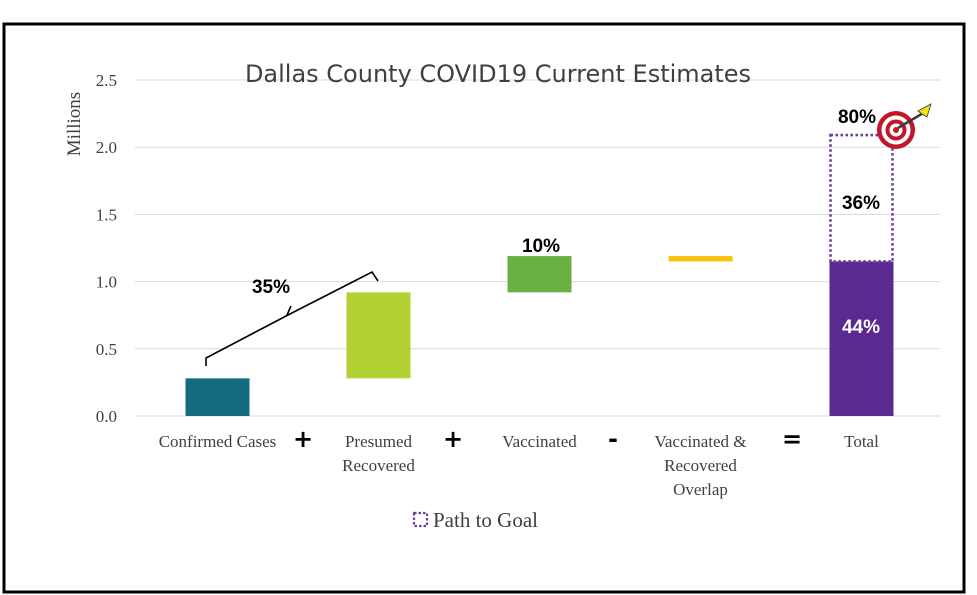 The width and height of the screenshot is (977, 595). Describe the element at coordinates (541, 246) in the screenshot. I see `annotation-vaccinated: 10%` at that location.